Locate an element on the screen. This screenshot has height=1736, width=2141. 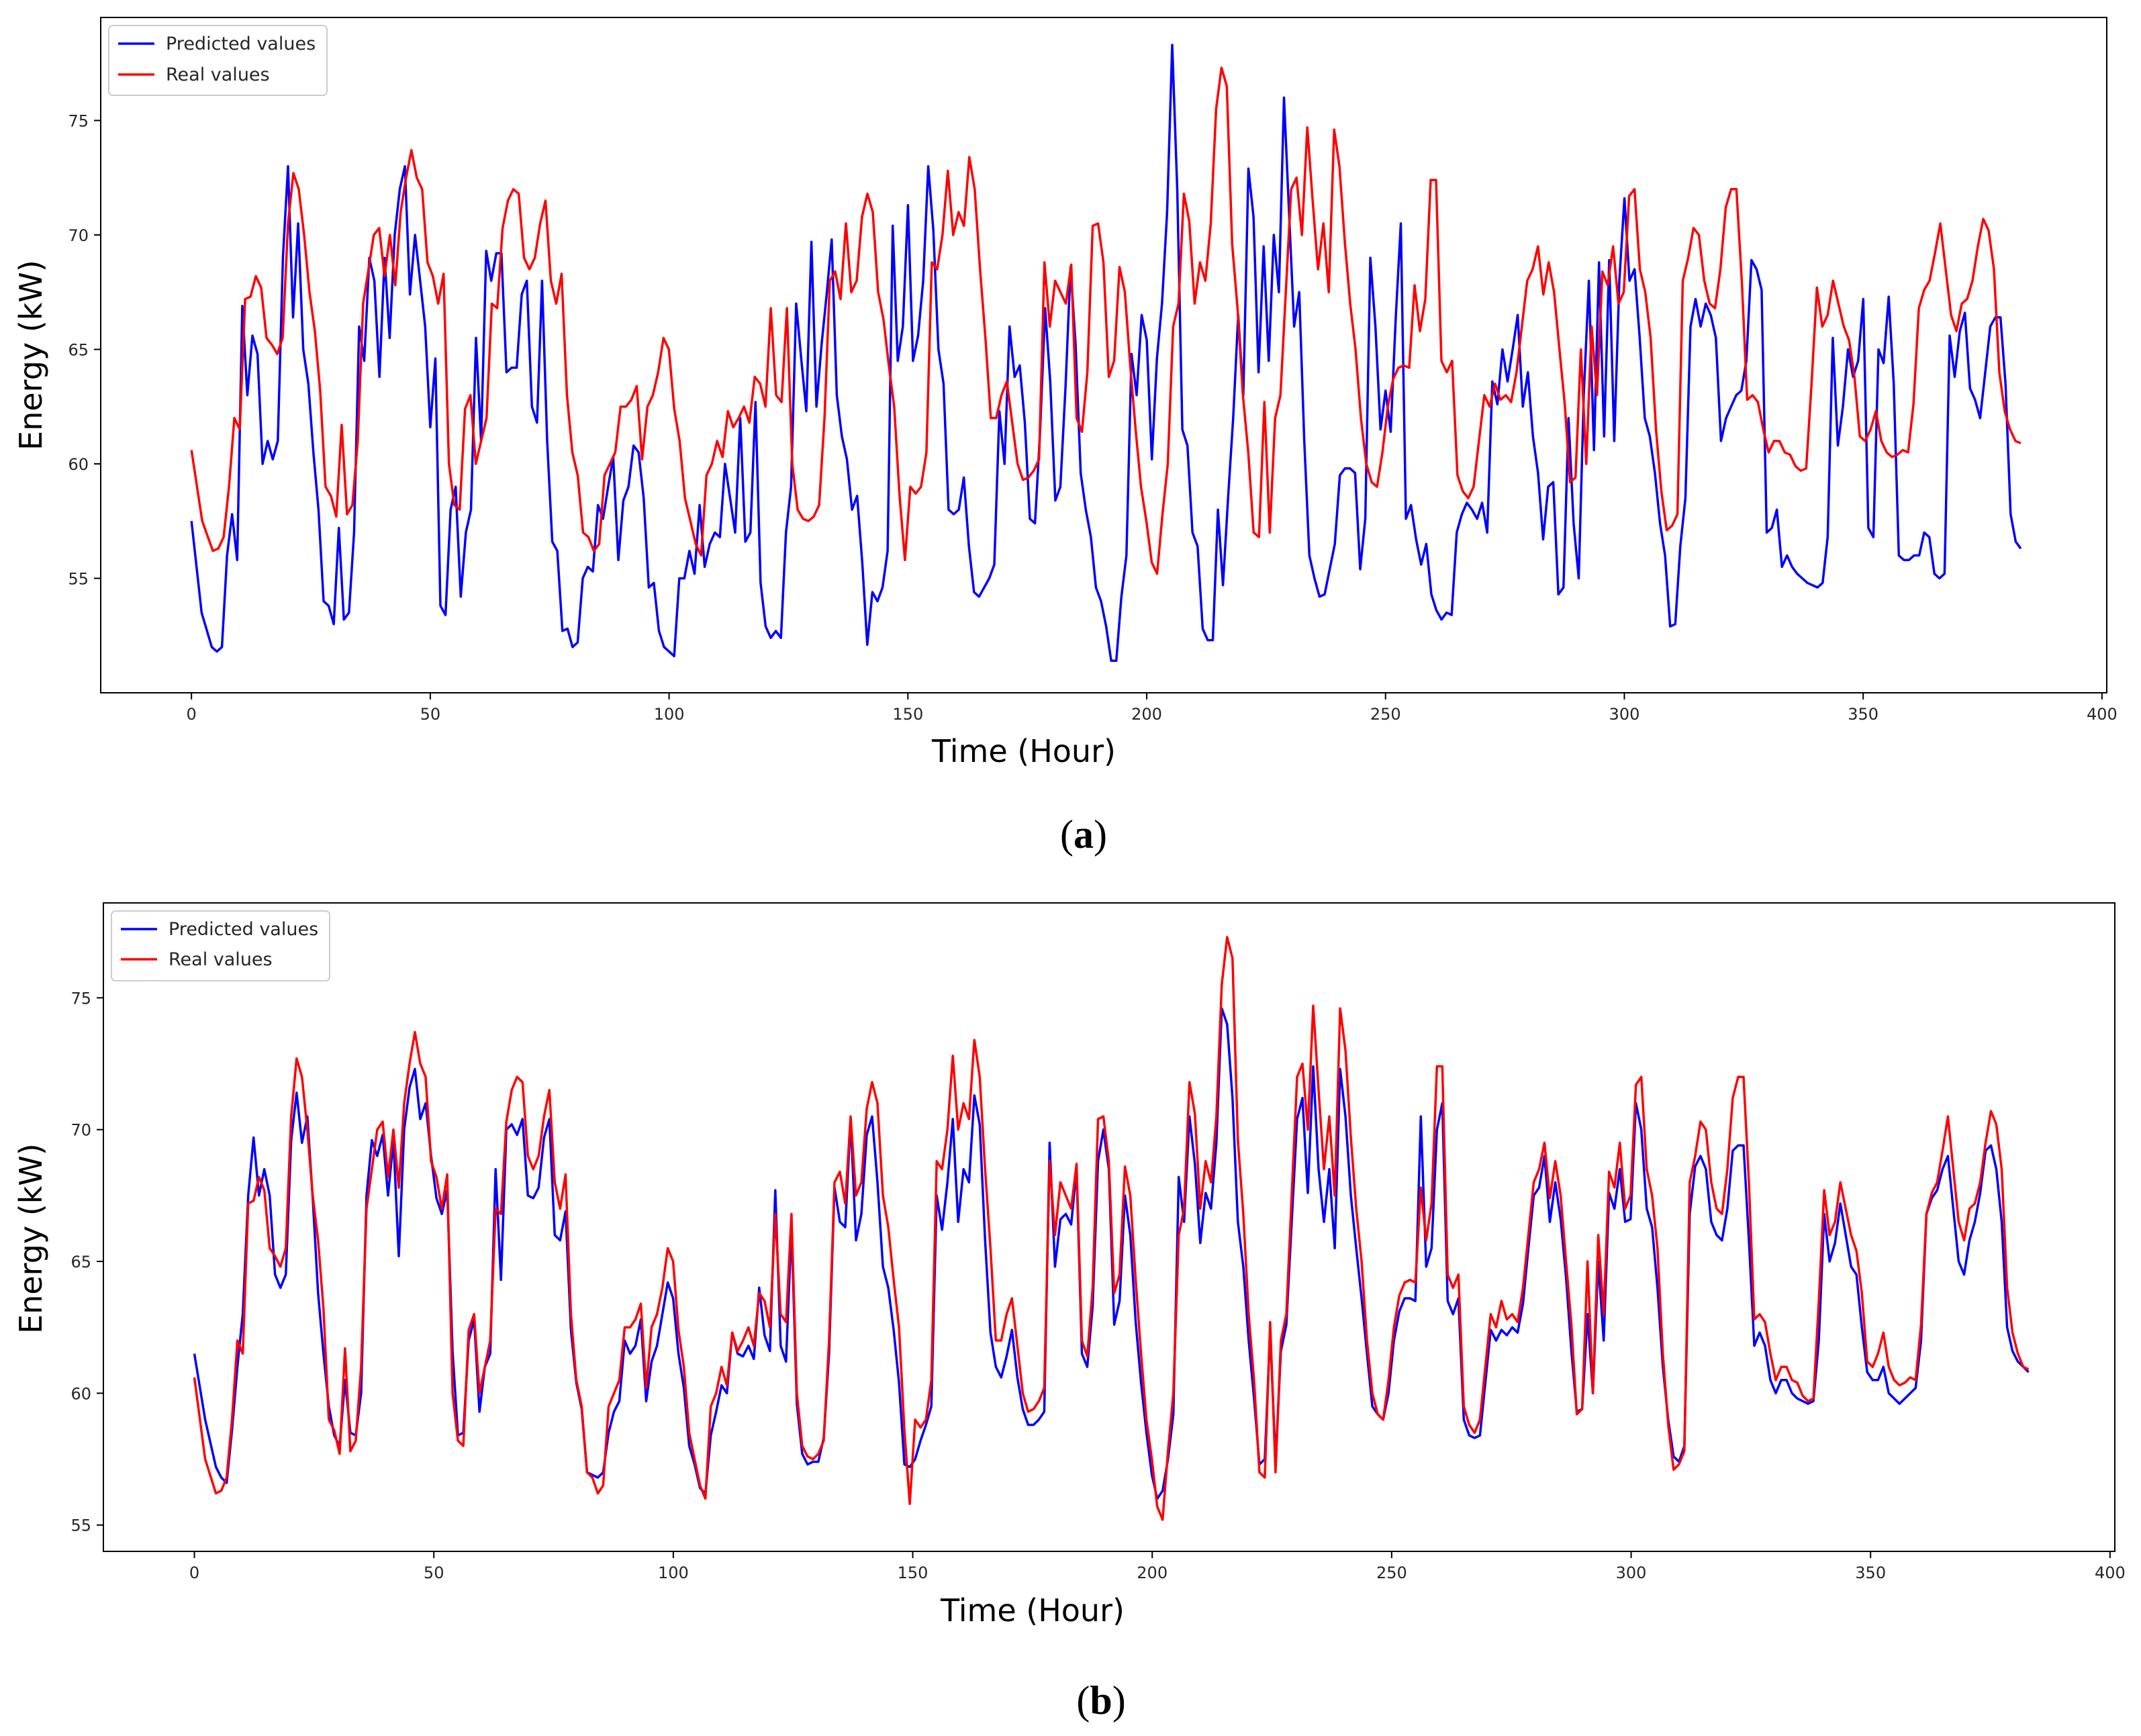
y-tick-label-b-60: 60 is located at coordinates (80, 1393).